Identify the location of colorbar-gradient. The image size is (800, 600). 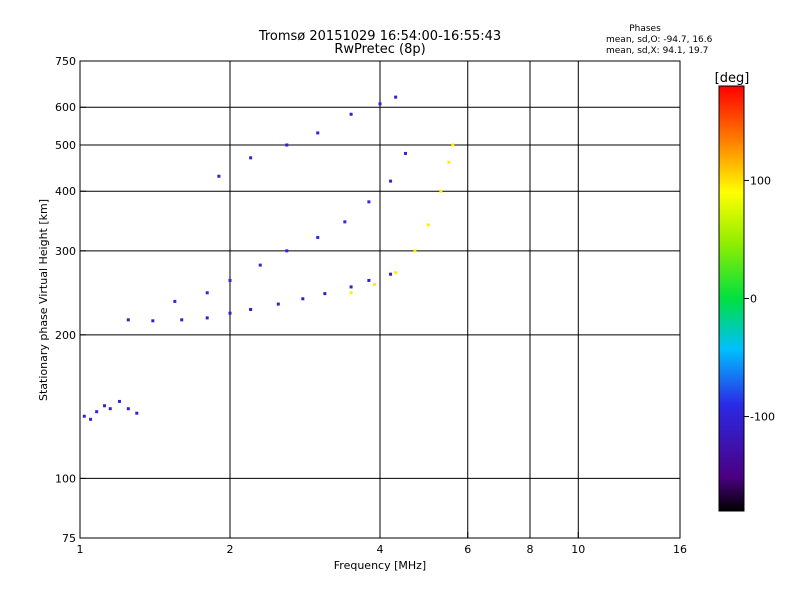
(731, 298).